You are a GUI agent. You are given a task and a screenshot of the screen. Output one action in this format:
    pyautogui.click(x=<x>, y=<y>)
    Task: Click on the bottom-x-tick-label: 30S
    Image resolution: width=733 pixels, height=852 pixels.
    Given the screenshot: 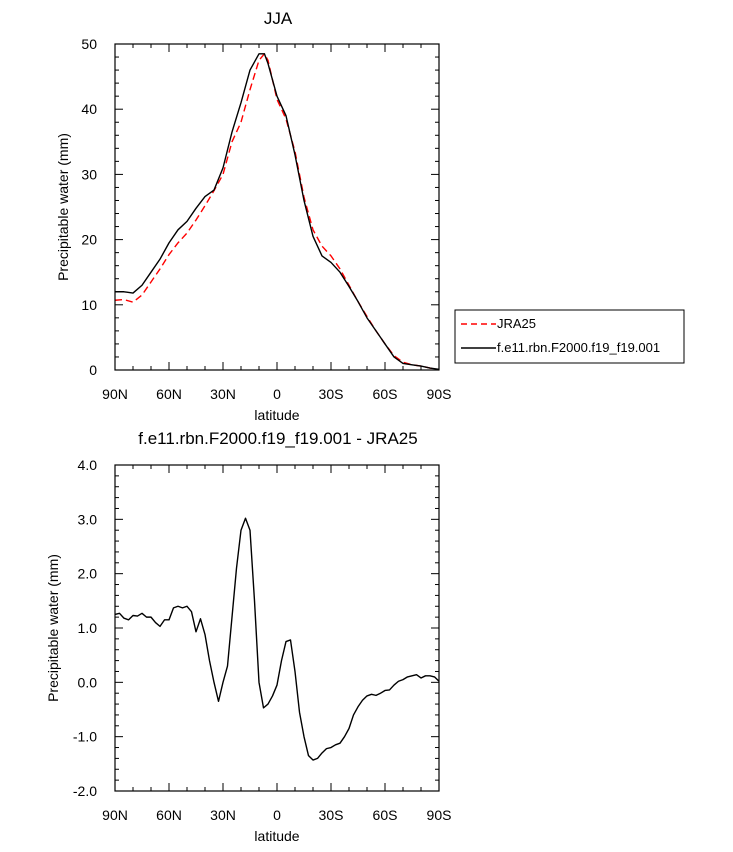 What is the action you would take?
    pyautogui.click(x=331, y=815)
    